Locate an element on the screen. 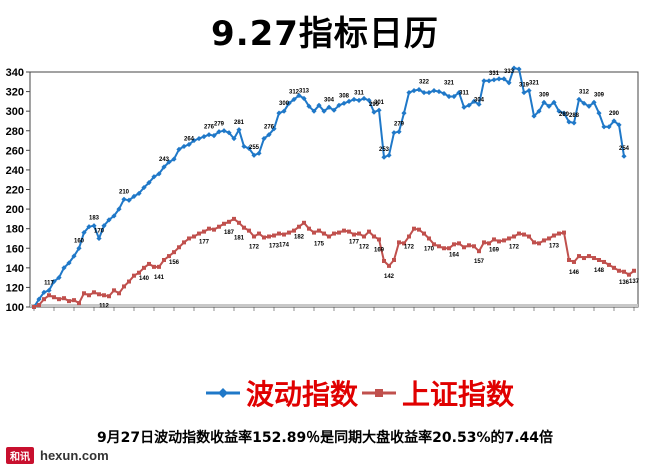 The image size is (650, 471). watermark-badge: 和讯 is located at coordinates (20, 455).